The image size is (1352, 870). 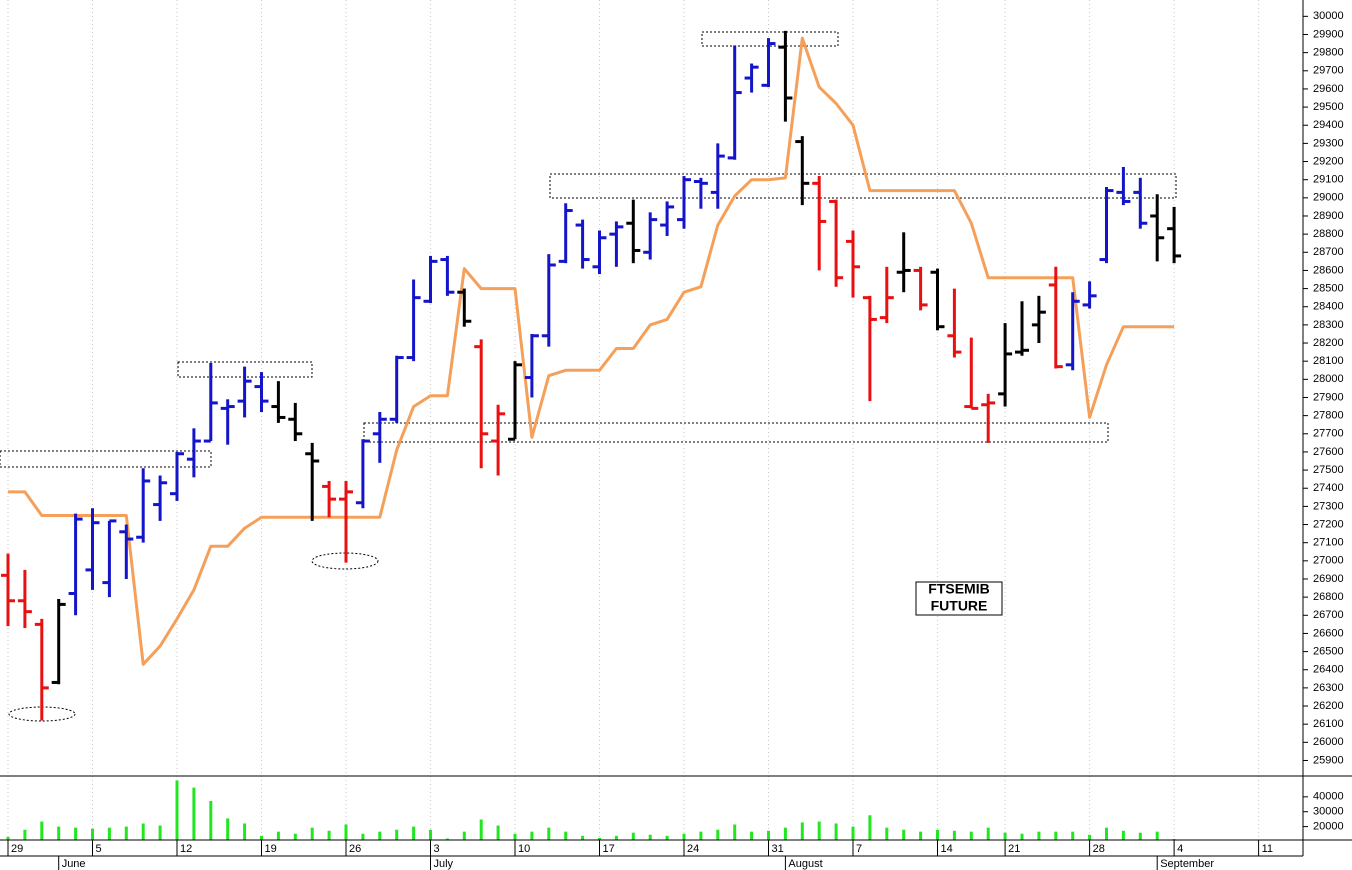 I want to click on resistance-box, so click(x=863, y=186).